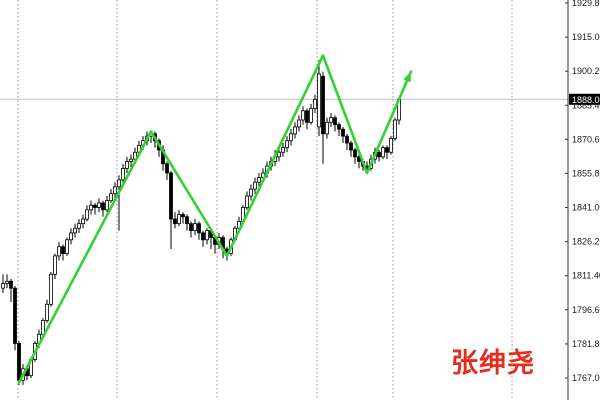  Describe the element at coordinates (586, 139) in the screenshot. I see `axis-tick-label: 1870.60` at that location.